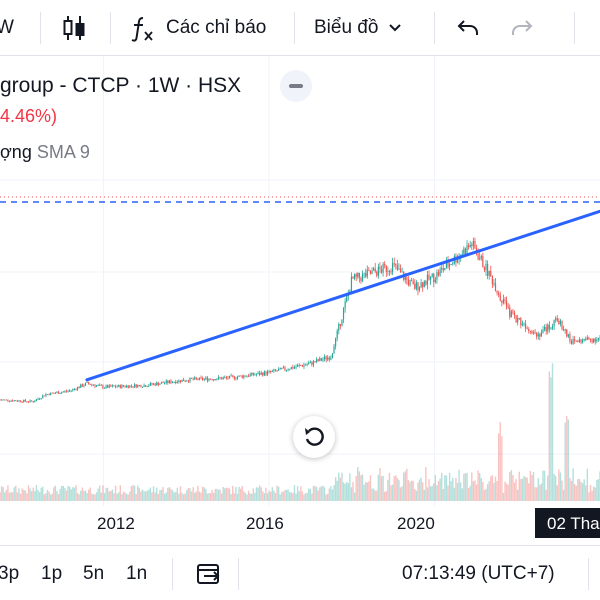 This screenshot has width=600, height=600. I want to click on range-1y-button: 1n, so click(136, 573).